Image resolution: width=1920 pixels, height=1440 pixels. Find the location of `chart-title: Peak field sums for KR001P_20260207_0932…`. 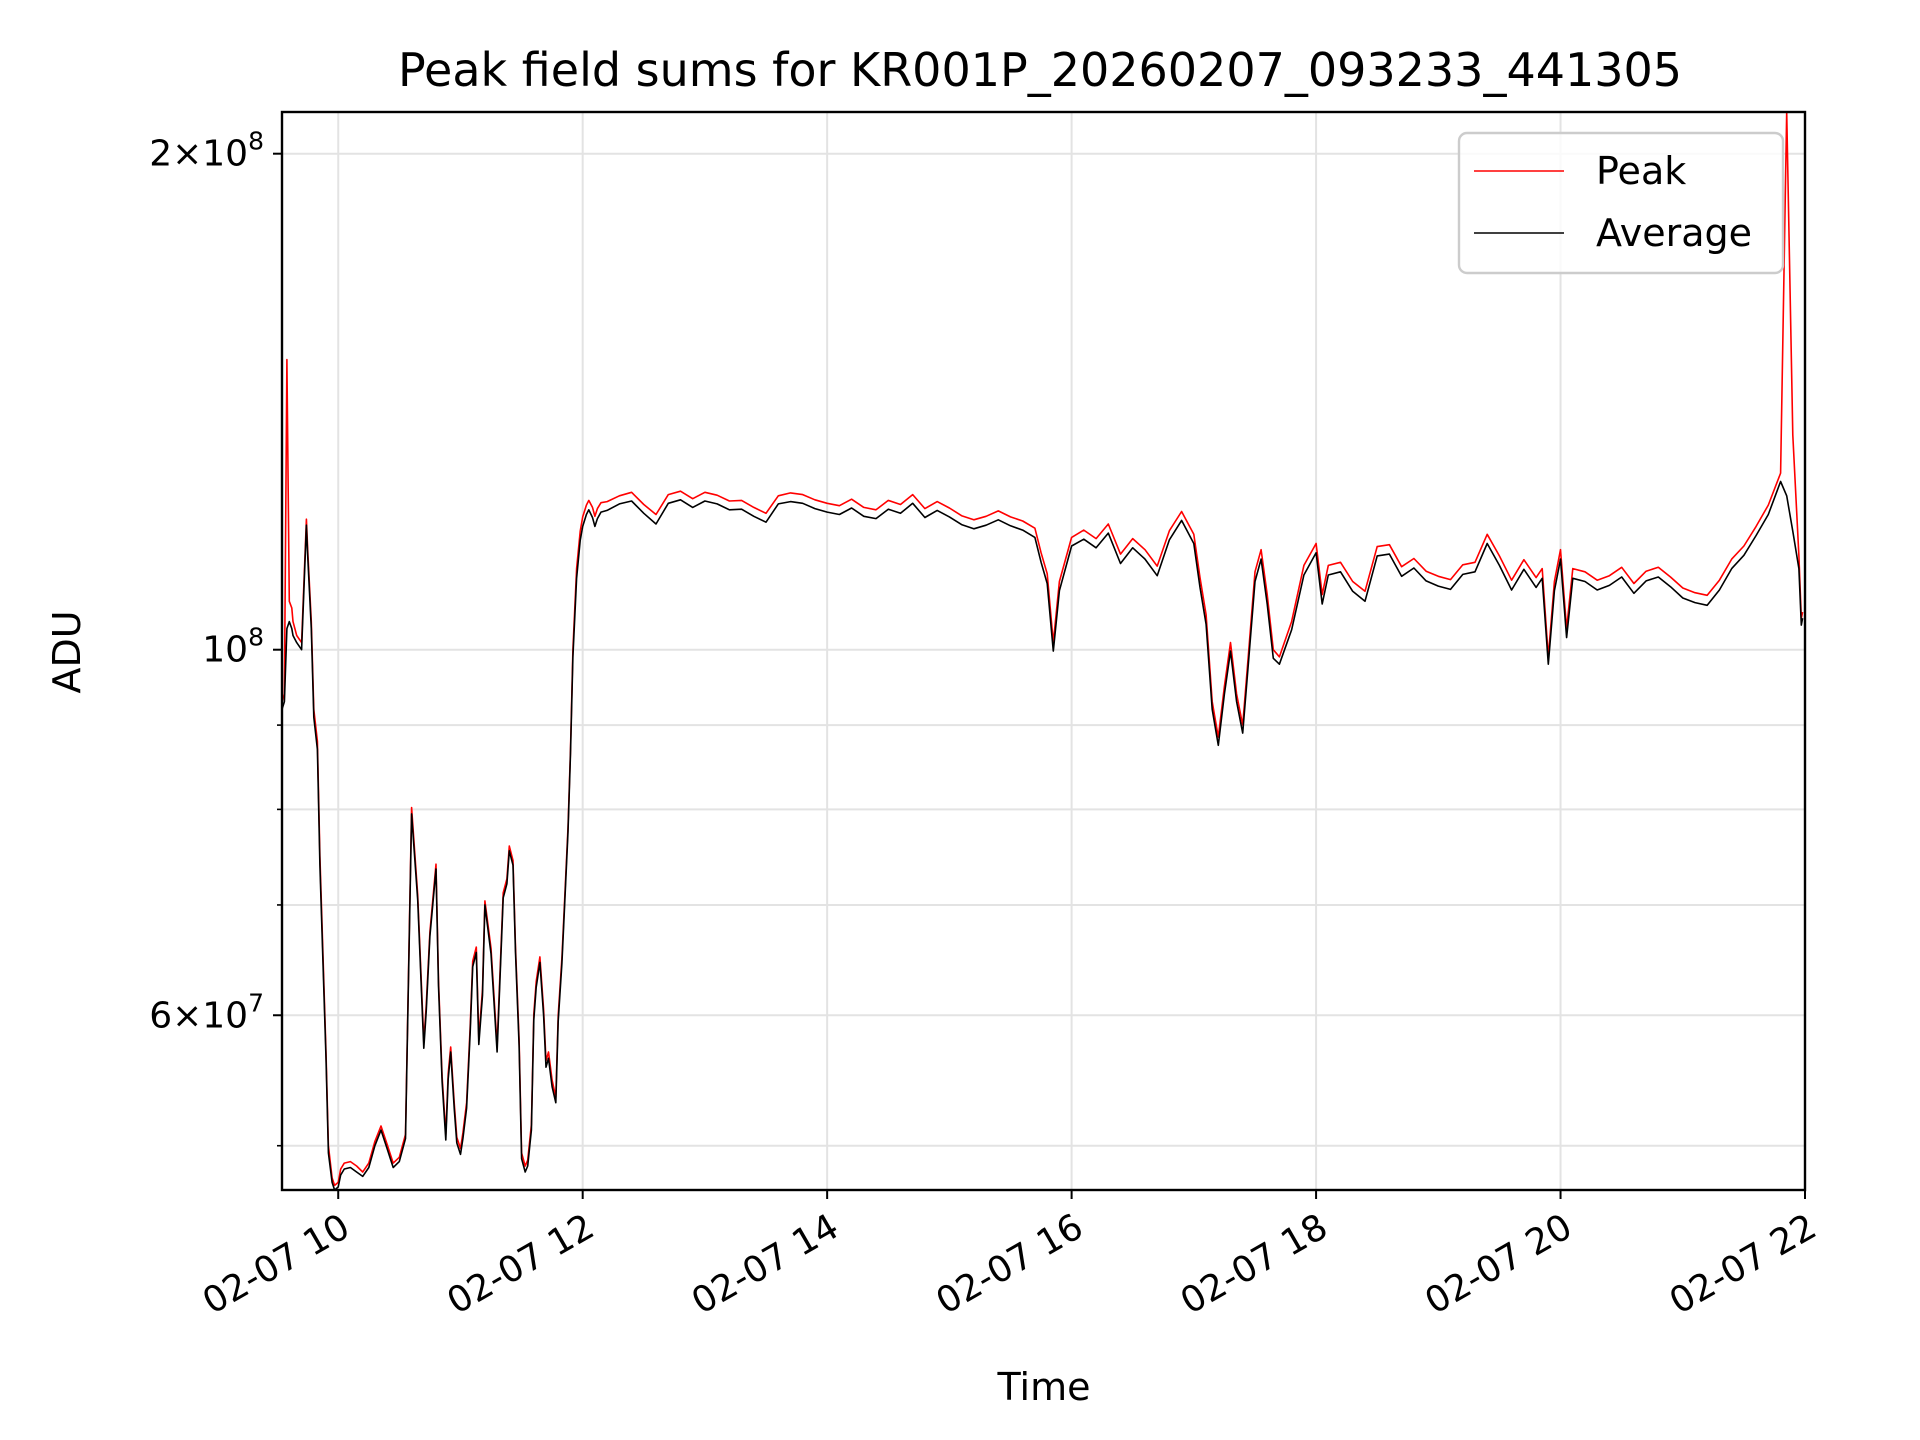

chart-title: Peak field sums for KR001P_20260207_0932… is located at coordinates (1040, 70).